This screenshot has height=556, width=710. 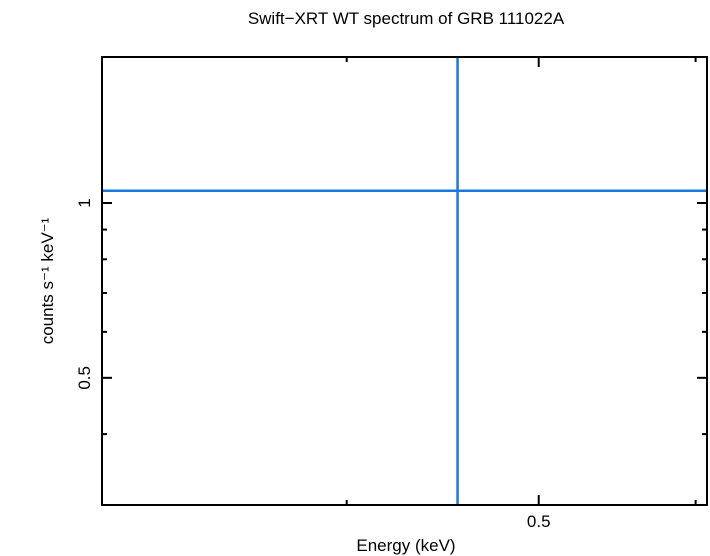 What do you see at coordinates (84, 378) in the screenshot?
I see `y-tick-label: 0.5` at bounding box center [84, 378].